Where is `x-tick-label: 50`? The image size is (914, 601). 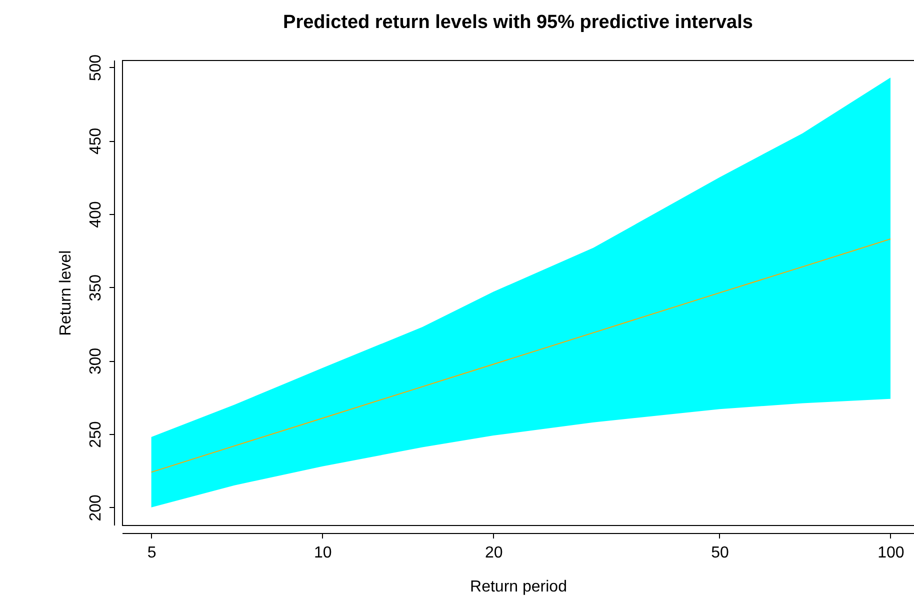
x-tick-label: 50 is located at coordinates (720, 553).